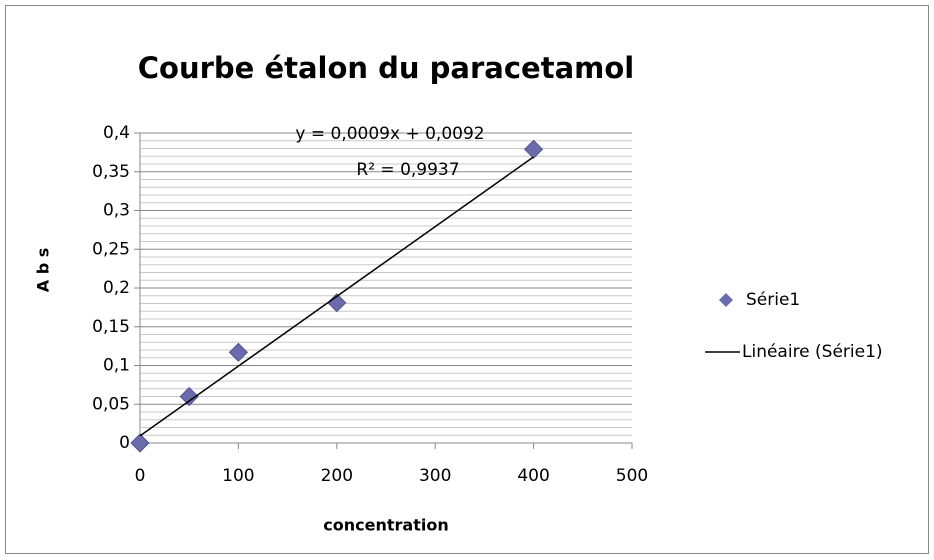 The width and height of the screenshot is (934, 560). What do you see at coordinates (726, 300) in the screenshot?
I see `legend-swatch` at bounding box center [726, 300].